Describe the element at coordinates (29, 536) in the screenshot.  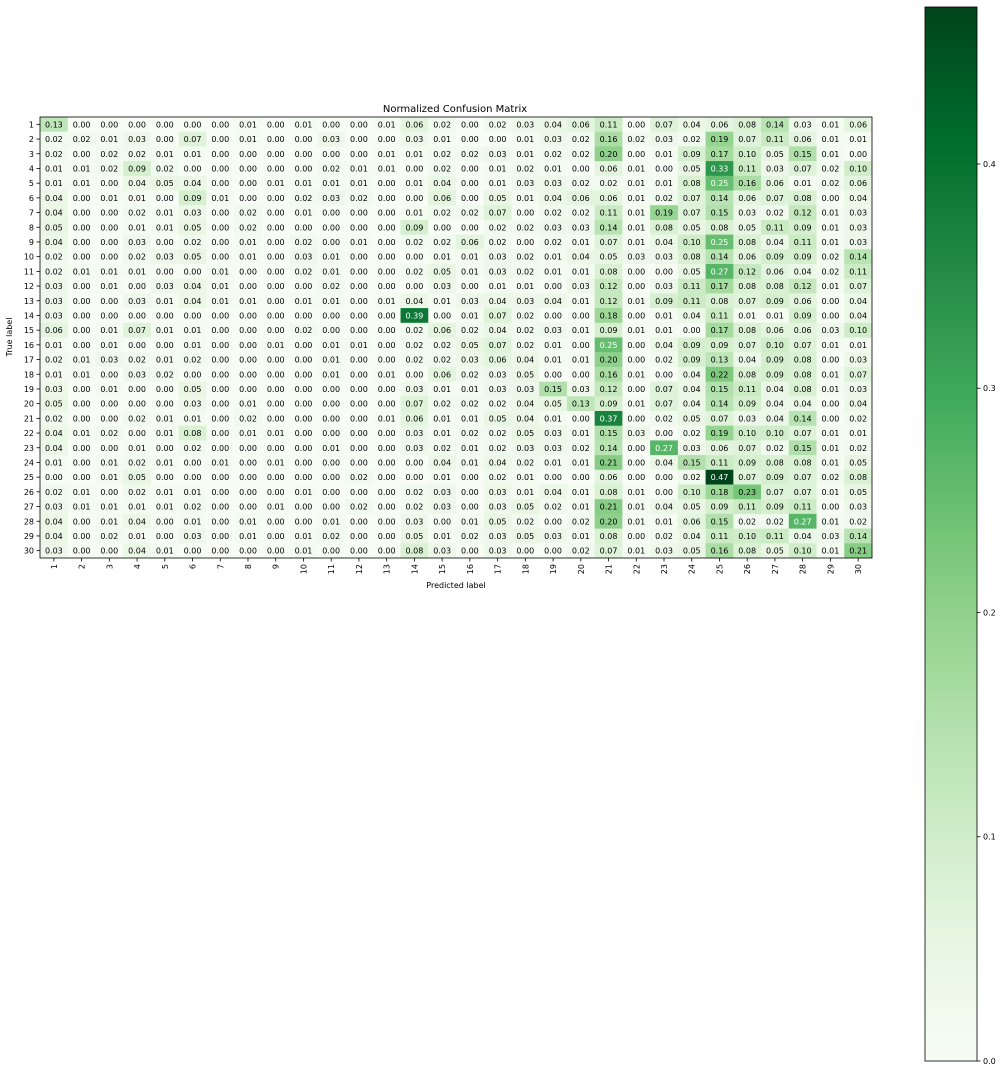
I see `y-tick-label: 29` at that location.